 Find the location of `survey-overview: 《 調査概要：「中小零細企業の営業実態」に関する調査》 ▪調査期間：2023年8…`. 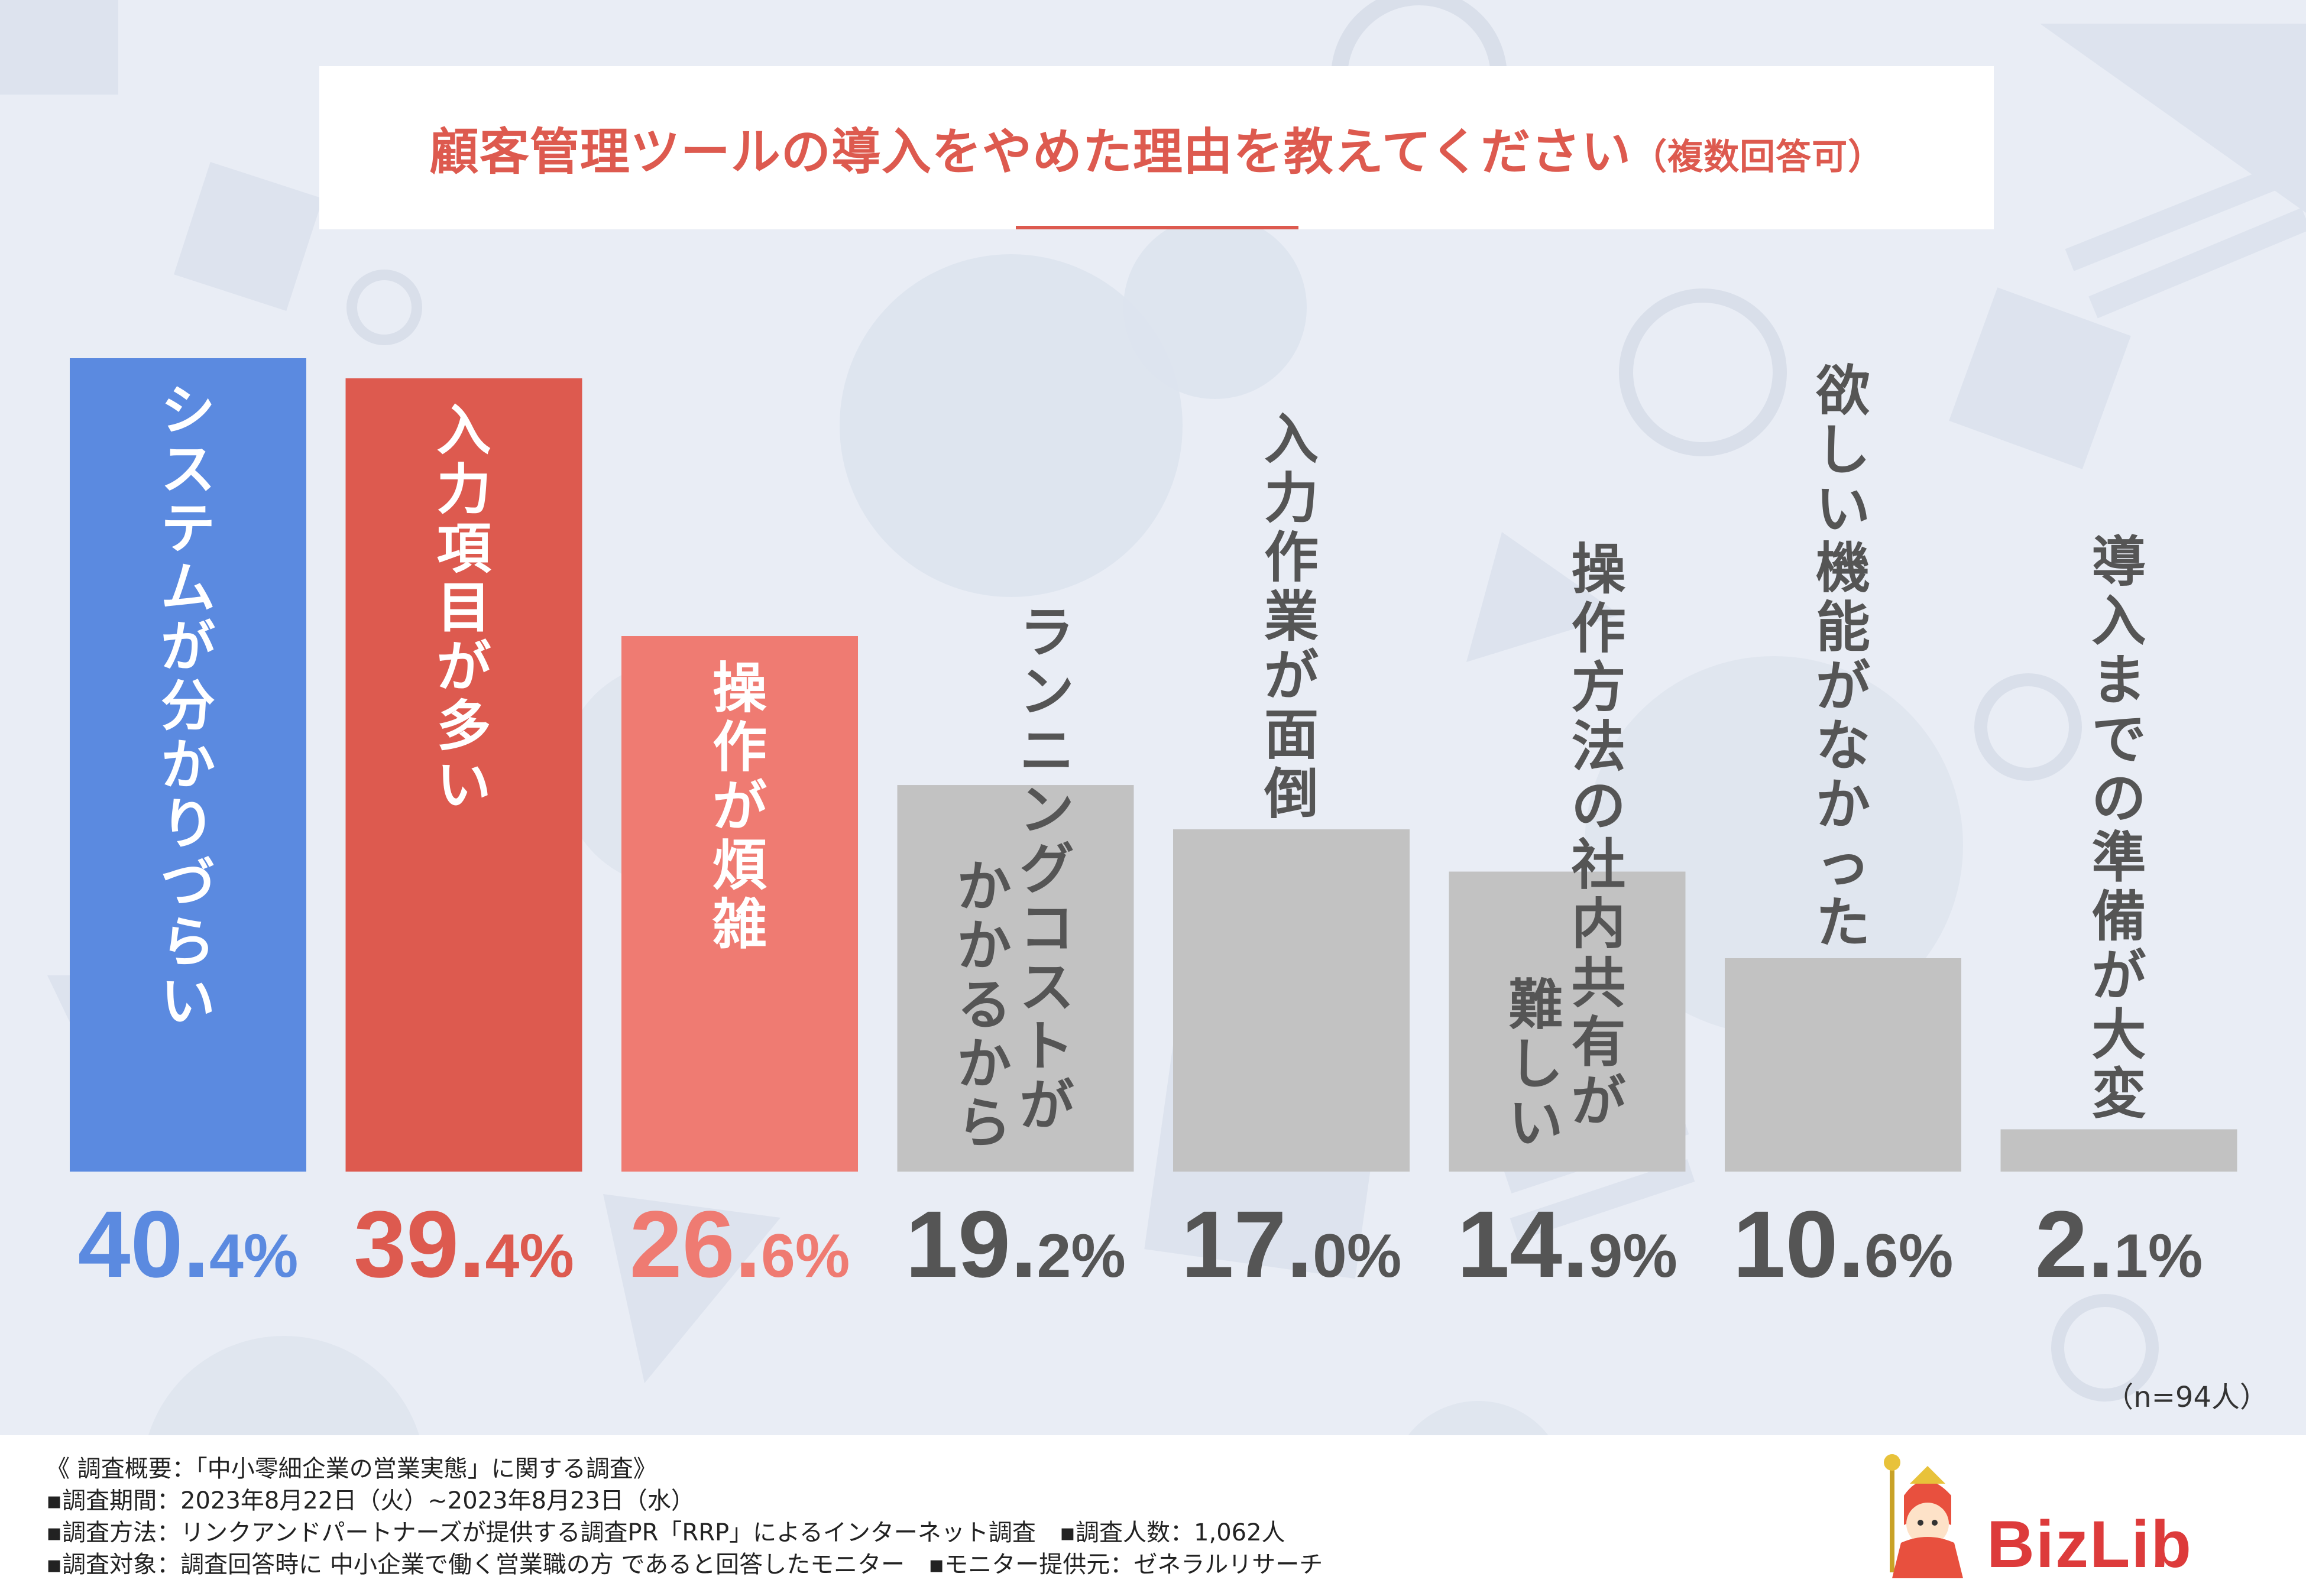

survey-overview: 《 調査概要：「中小零細企業の営業実態」に関する調査》 ▪調査期間：2023年8… is located at coordinates (684, 1517).